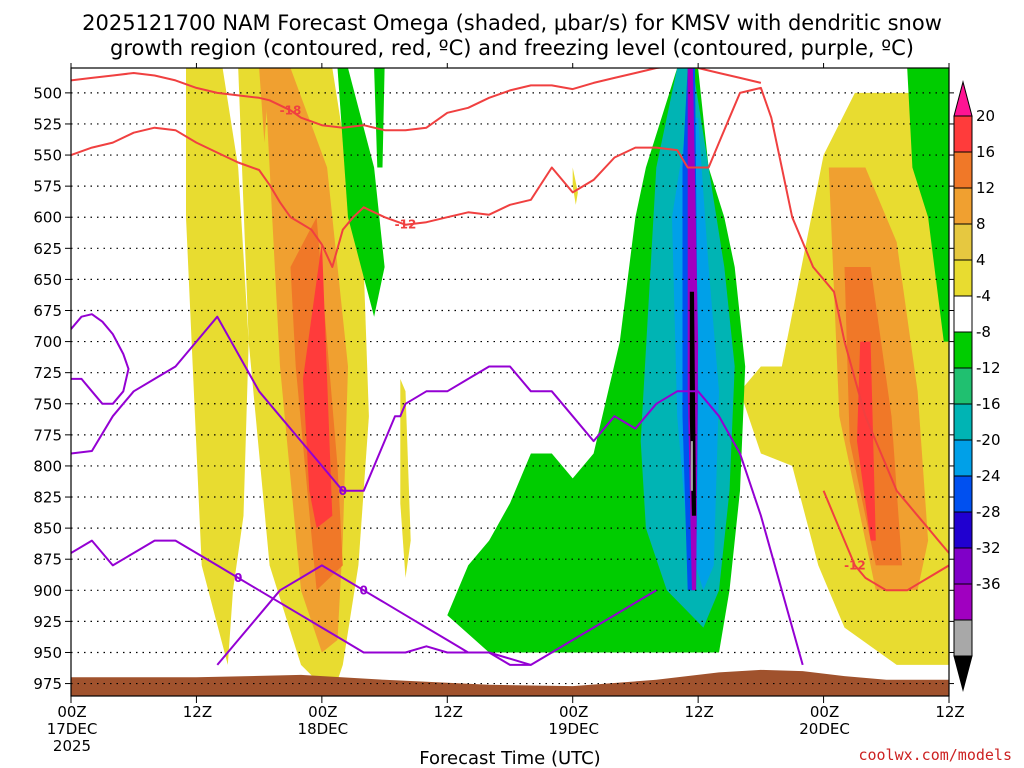  What do you see at coordinates (824, 729) in the screenshot?
I see `x-tick-label: 20DEC` at bounding box center [824, 729].